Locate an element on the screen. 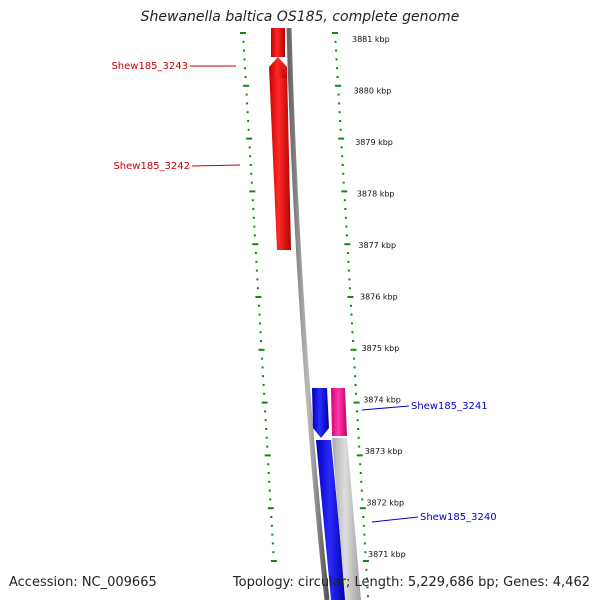  ruler-tick-label: 3874 kbp is located at coordinates (382, 400).